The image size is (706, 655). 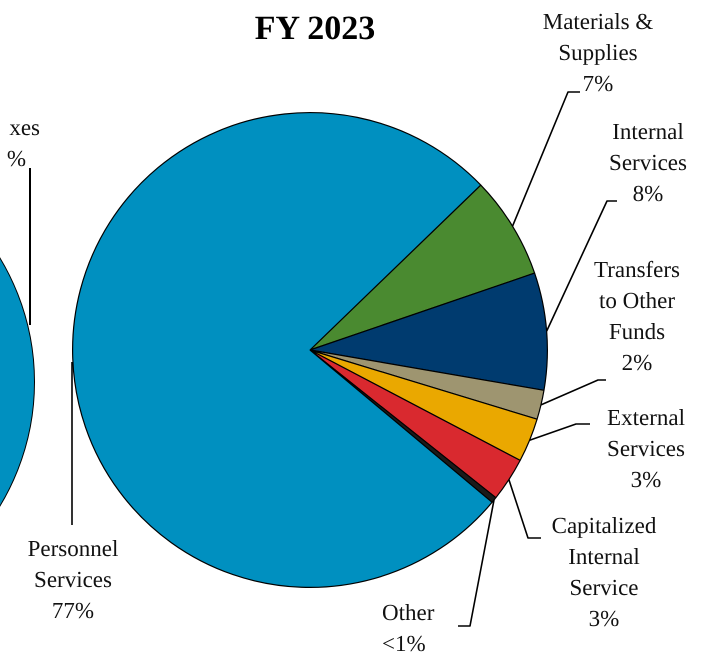 I want to click on slice-label: Internal Services, so click(x=648, y=147).